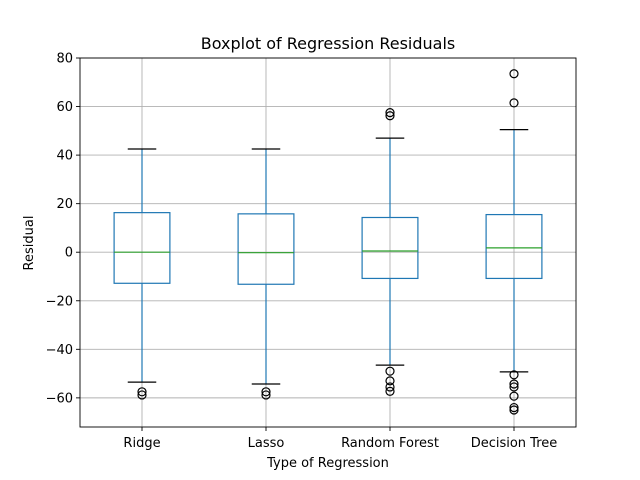 Image resolution: width=640 pixels, height=480 pixels. Describe the element at coordinates (64, 204) in the screenshot. I see `y-tick-label: 20` at that location.